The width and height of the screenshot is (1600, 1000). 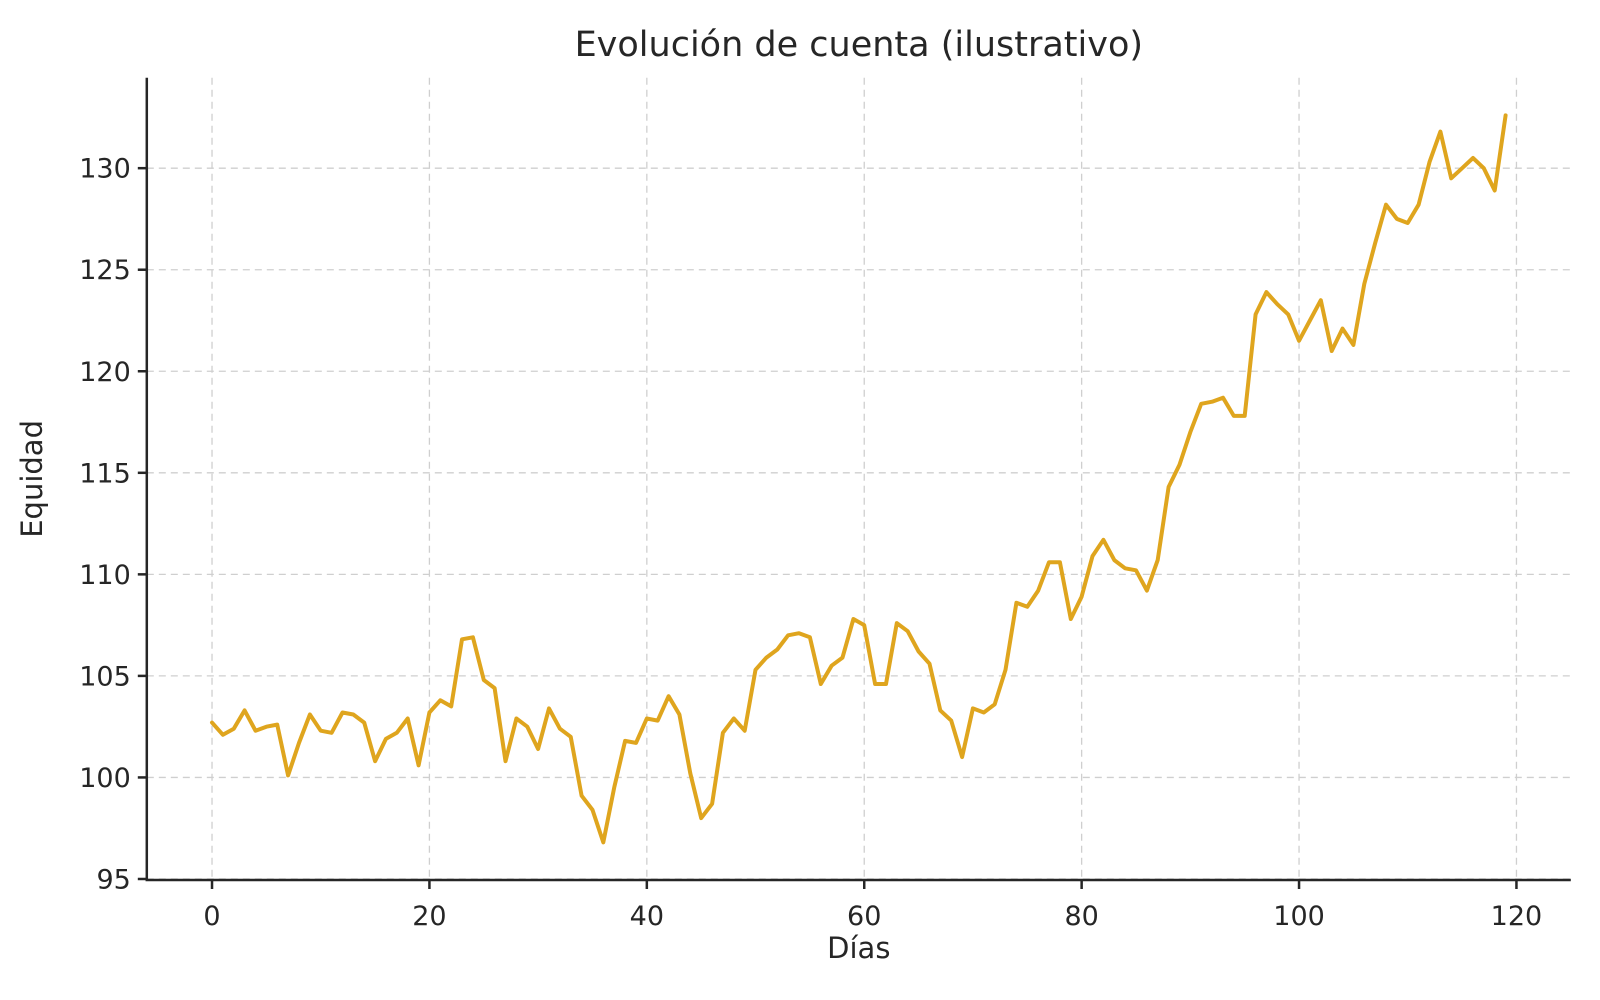 I want to click on y-tick-label: 120, so click(x=105, y=372).